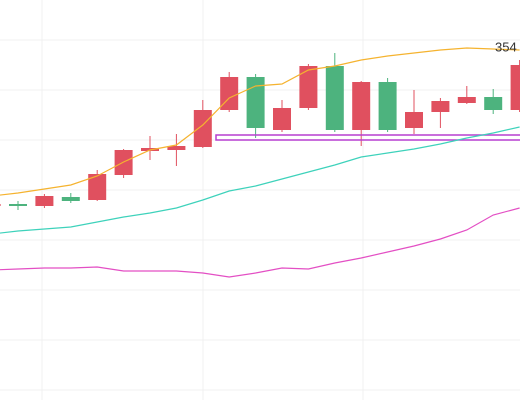 The height and width of the screenshot is (400, 520). What do you see at coordinates (367, 137) in the screenshot?
I see `price-band` at bounding box center [367, 137].